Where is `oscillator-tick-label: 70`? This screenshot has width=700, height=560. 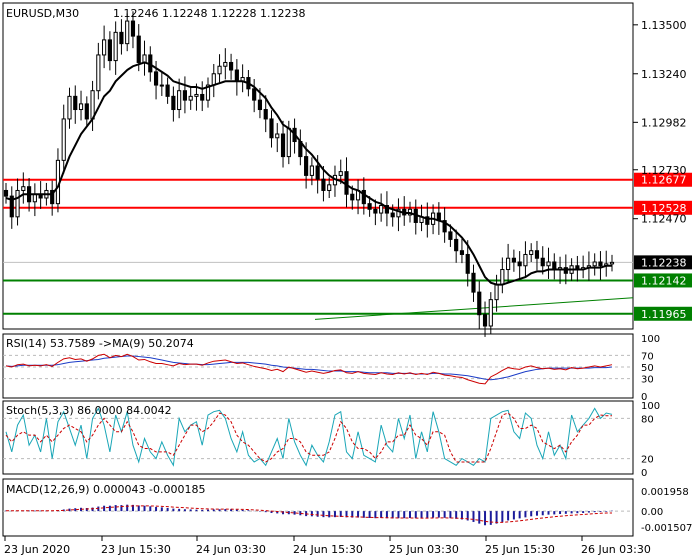
oscillator-tick-label: 70 is located at coordinates (647, 356).